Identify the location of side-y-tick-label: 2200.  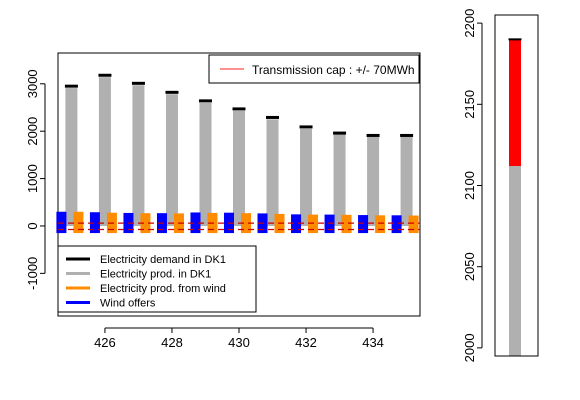
(469, 23).